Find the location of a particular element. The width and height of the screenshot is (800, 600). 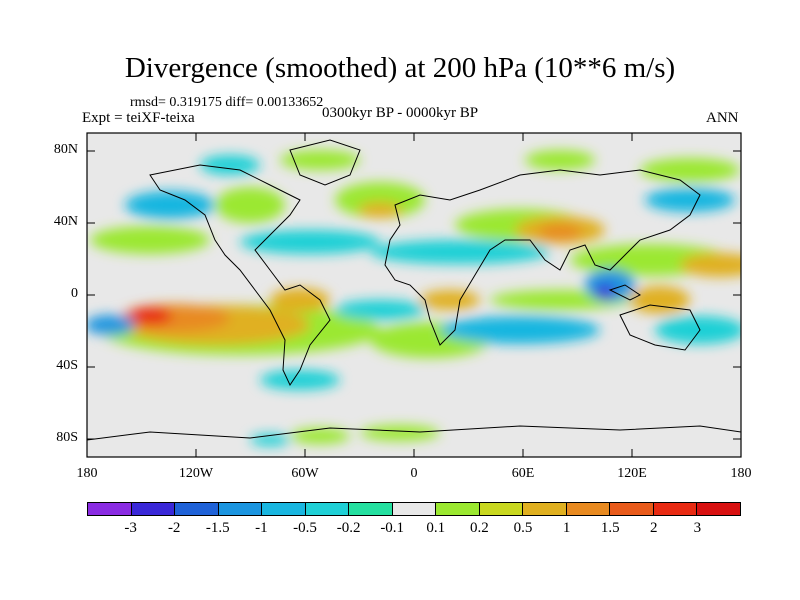

colorbar is located at coordinates (414, 509).